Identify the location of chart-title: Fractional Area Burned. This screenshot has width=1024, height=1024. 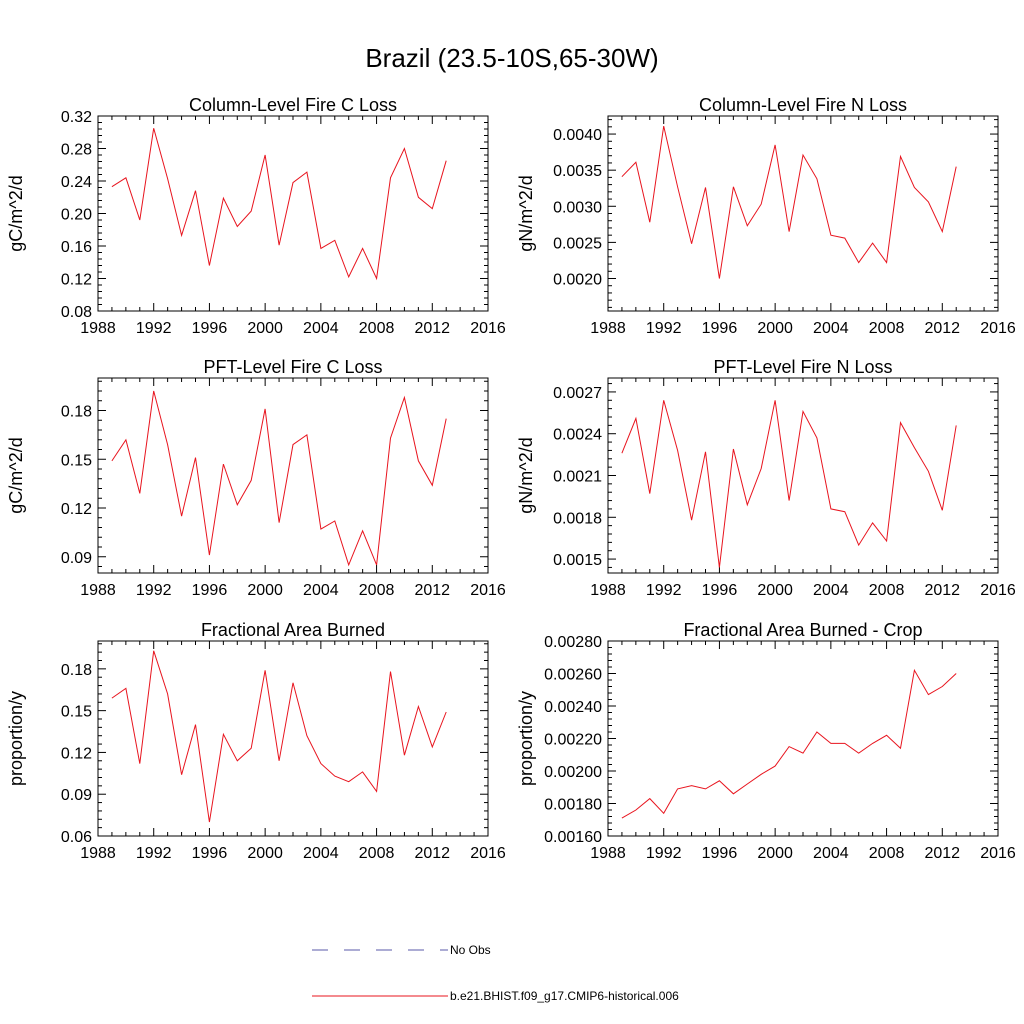
(293, 630).